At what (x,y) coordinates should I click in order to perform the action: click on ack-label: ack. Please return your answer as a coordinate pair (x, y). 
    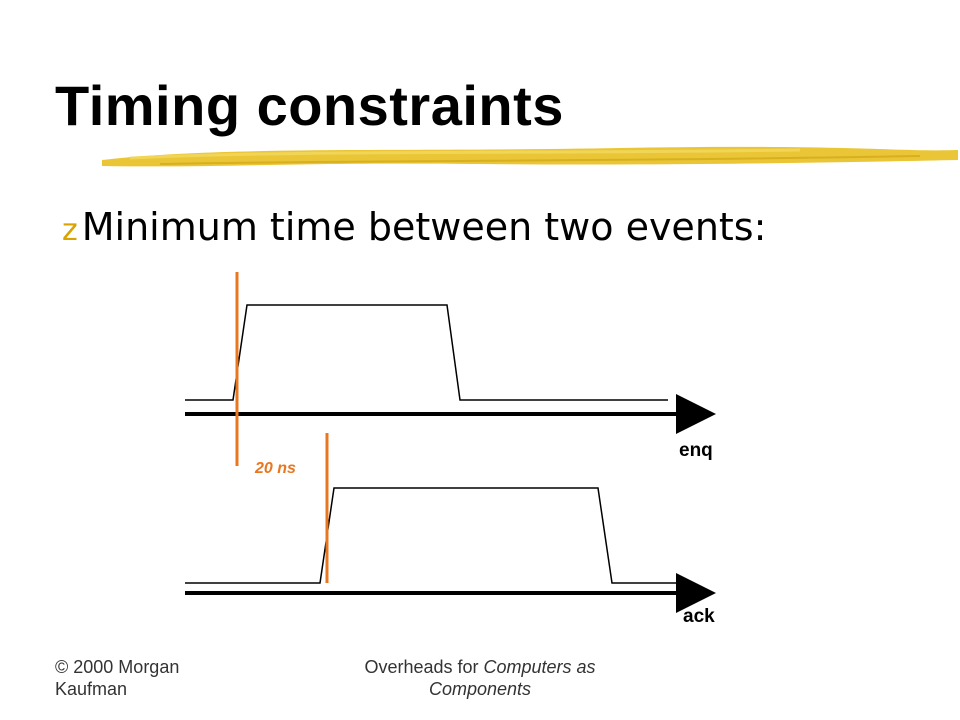
    Looking at the image, I should click on (699, 616).